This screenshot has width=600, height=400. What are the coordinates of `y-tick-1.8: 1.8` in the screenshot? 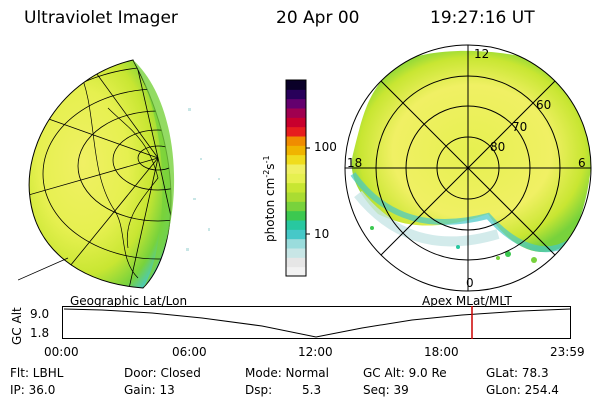 It's located at (40, 333).